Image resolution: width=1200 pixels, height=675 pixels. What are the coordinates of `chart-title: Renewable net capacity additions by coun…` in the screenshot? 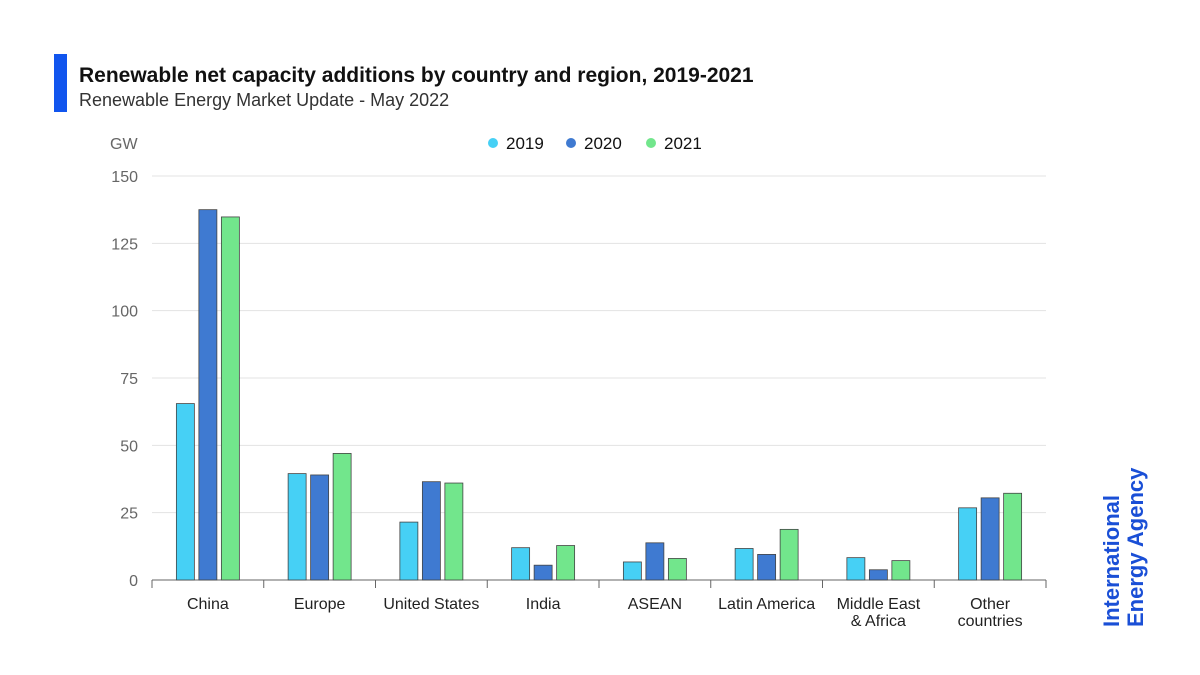 It's located at (416, 75).